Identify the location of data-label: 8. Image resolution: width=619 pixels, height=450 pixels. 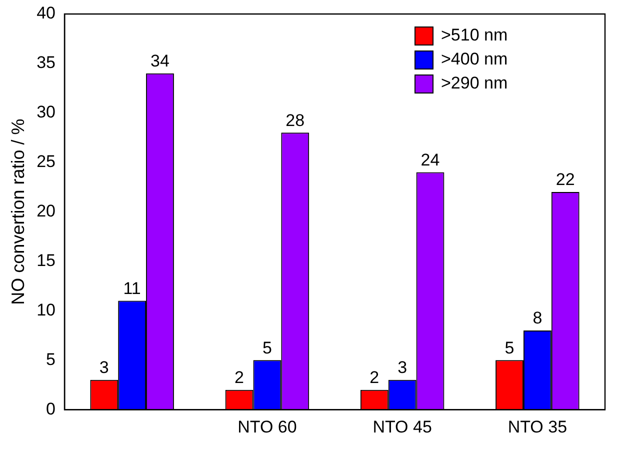
(537, 318).